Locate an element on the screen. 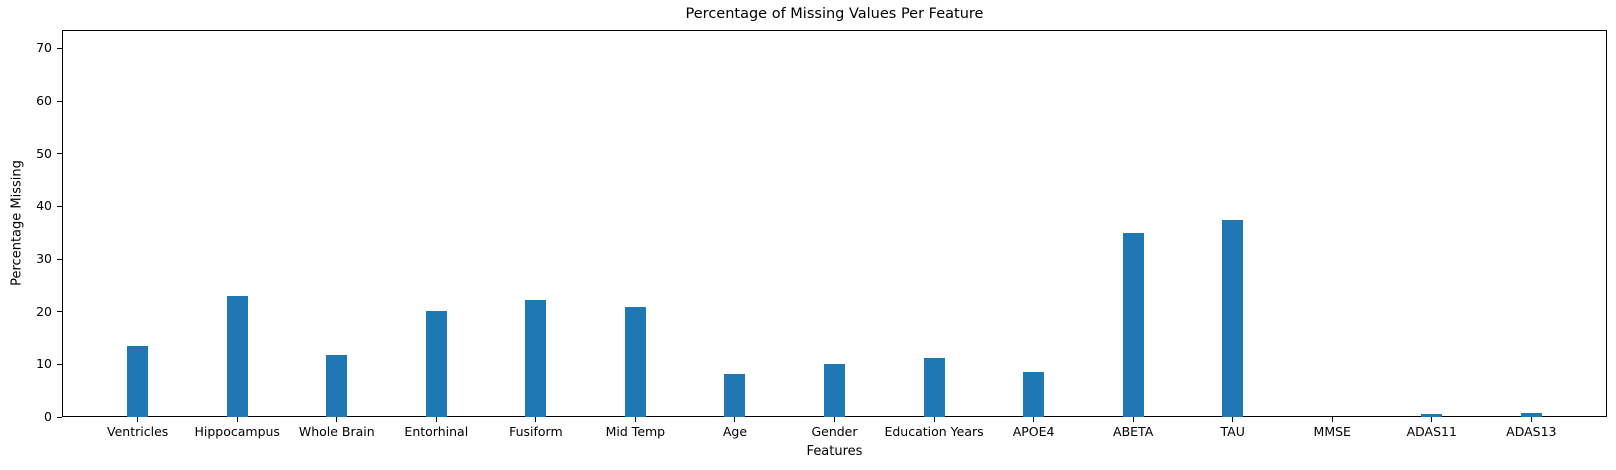 This screenshot has height=470, width=1616. y-tick-label: 60 is located at coordinates (44, 101).